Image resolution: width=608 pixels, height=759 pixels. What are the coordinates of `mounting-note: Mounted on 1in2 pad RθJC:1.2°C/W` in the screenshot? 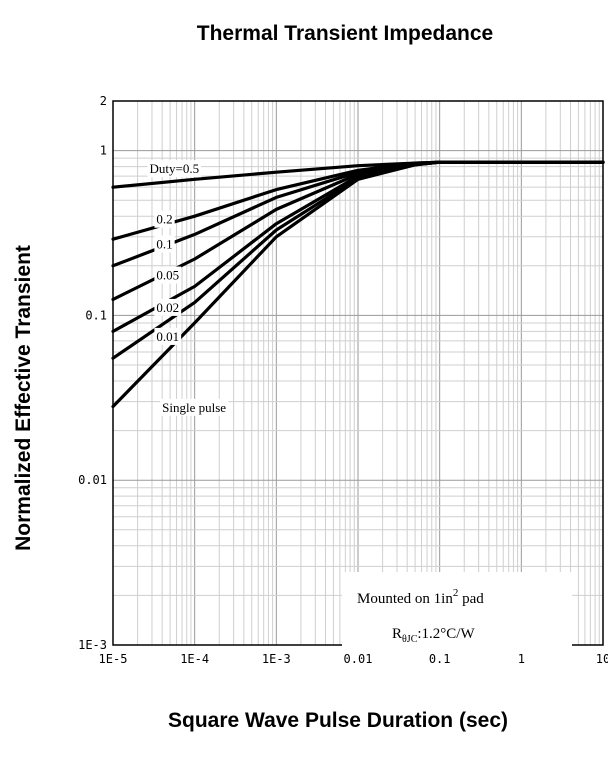 It's located at (457, 609).